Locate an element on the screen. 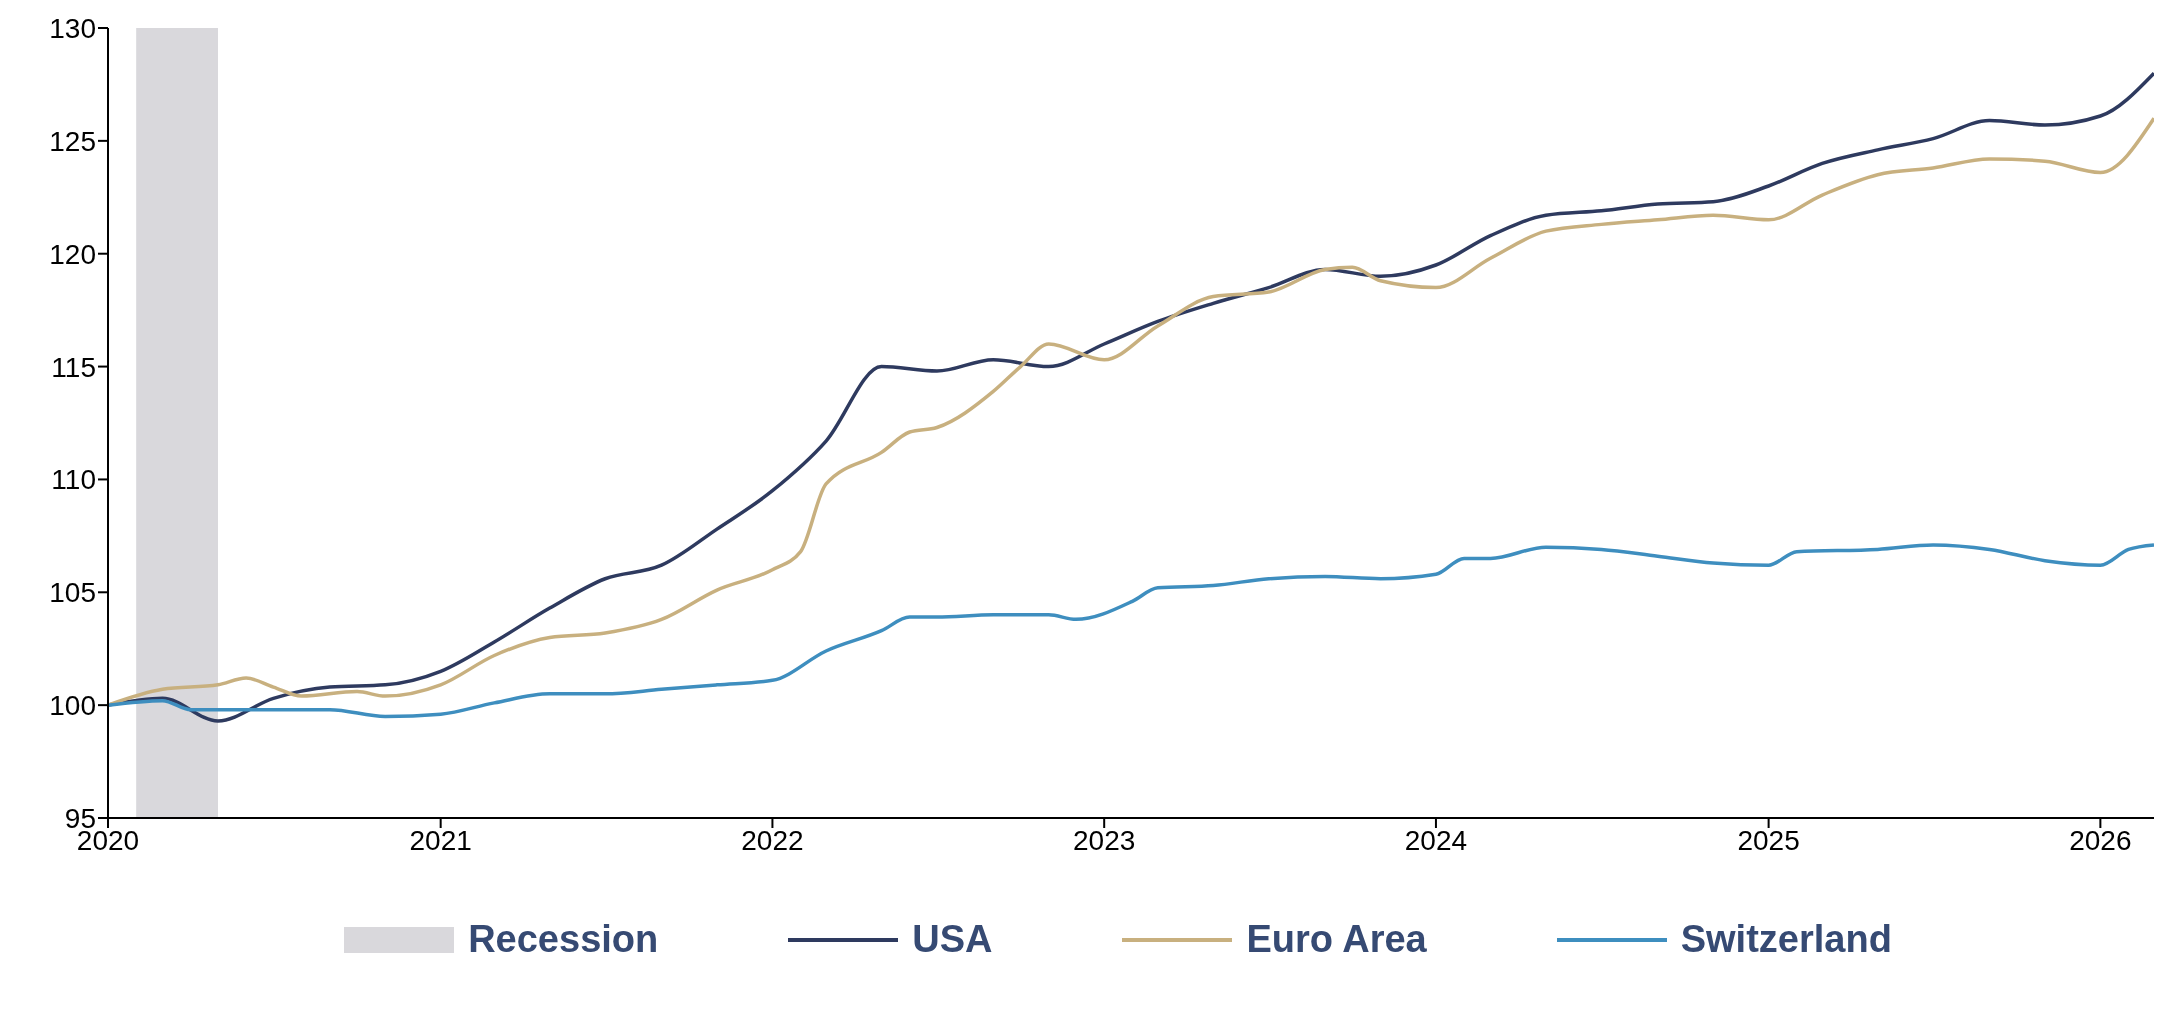 This screenshot has height=1030, width=2182. legend-label: USA is located at coordinates (952, 939).